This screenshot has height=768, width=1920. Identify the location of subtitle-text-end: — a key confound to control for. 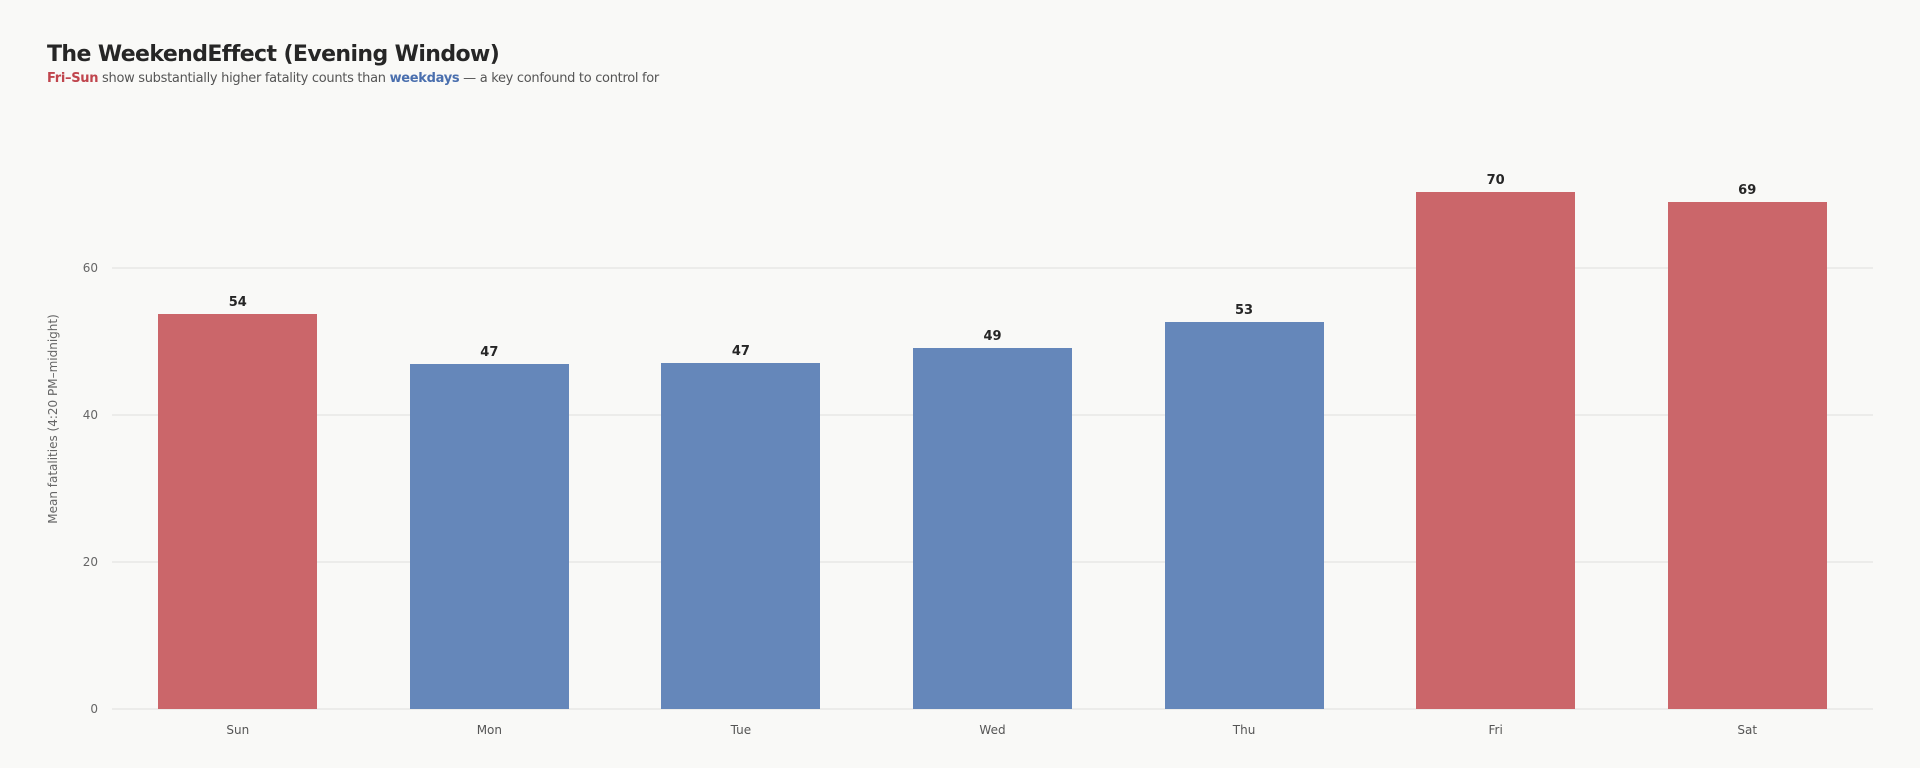
(559, 78).